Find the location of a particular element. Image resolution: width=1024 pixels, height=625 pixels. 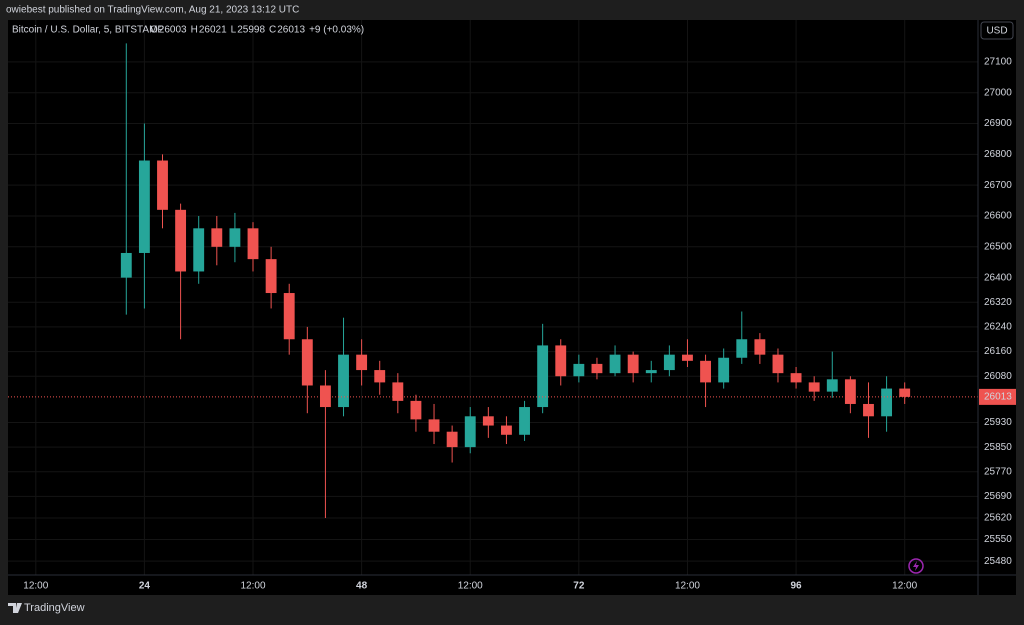

x-tick-label: 24 is located at coordinates (145, 586).